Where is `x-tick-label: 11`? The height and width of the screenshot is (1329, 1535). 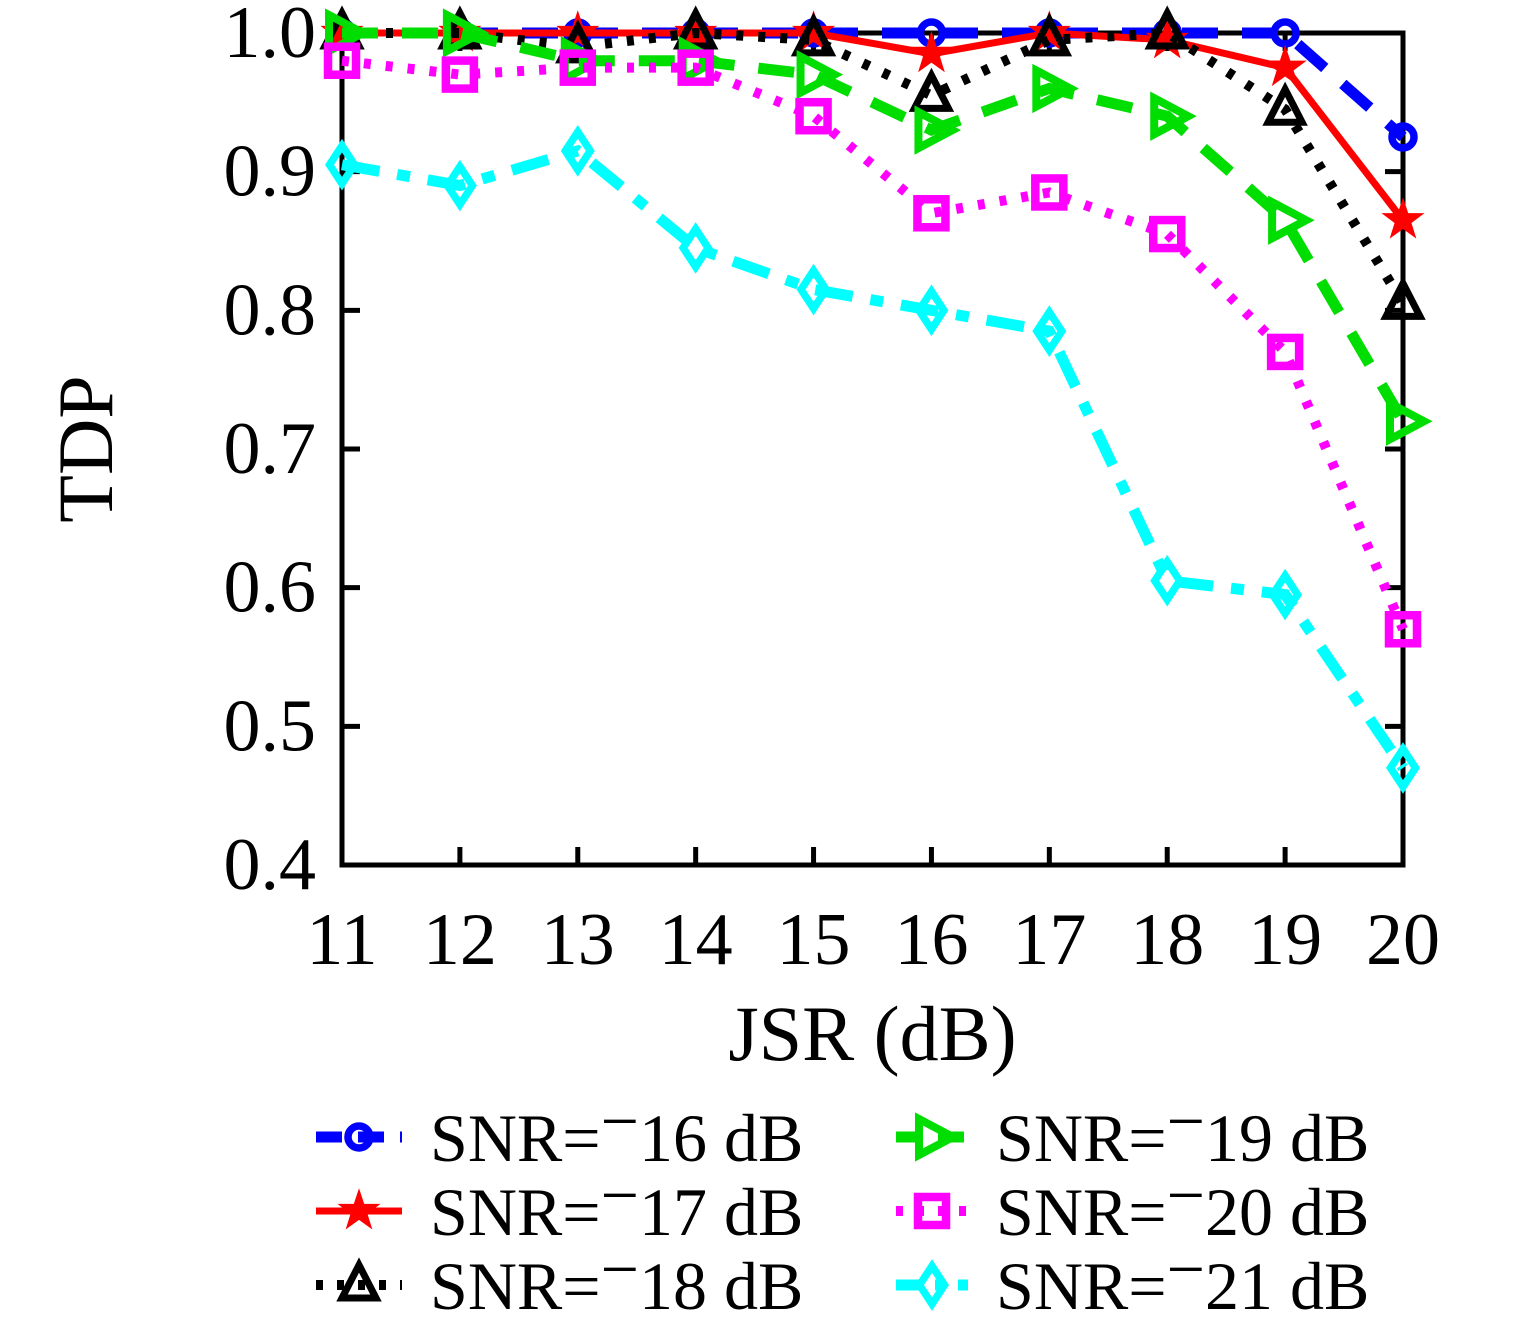
x-tick-label: 11 is located at coordinates (341, 940).